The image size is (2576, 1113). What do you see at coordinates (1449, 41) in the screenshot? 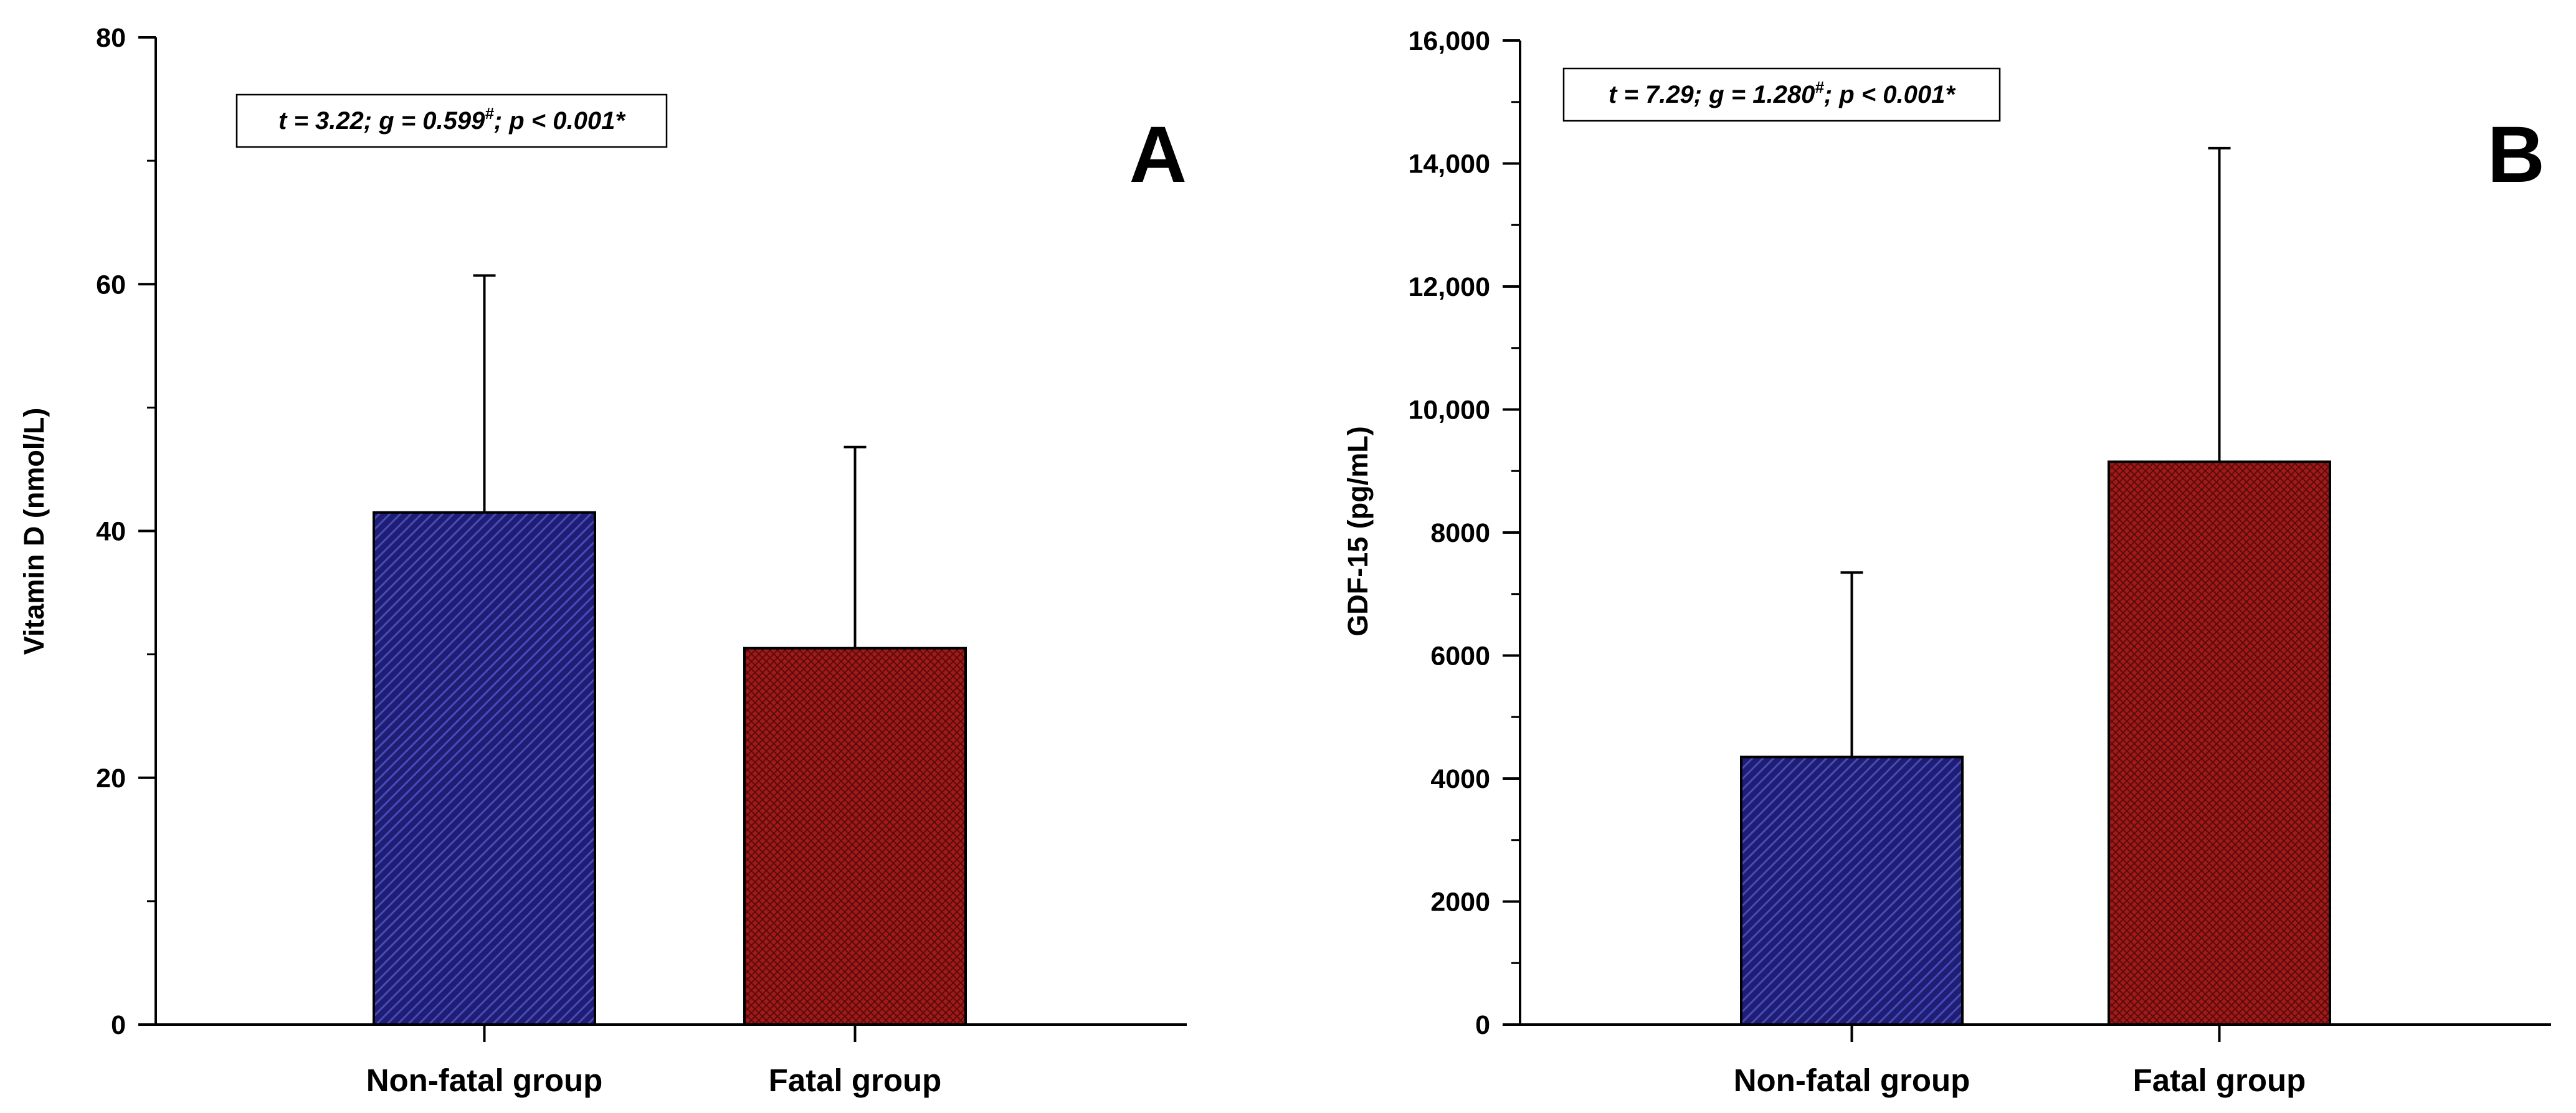
I see `panel-b-y-tick-label: 16,000` at bounding box center [1449, 41].